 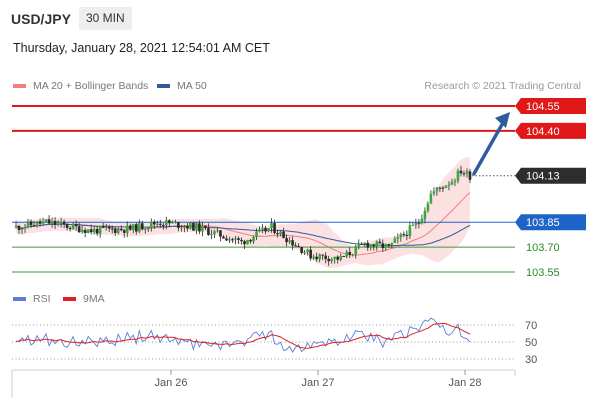 I want to click on time-tick-label: Jan 28, so click(x=464, y=383).